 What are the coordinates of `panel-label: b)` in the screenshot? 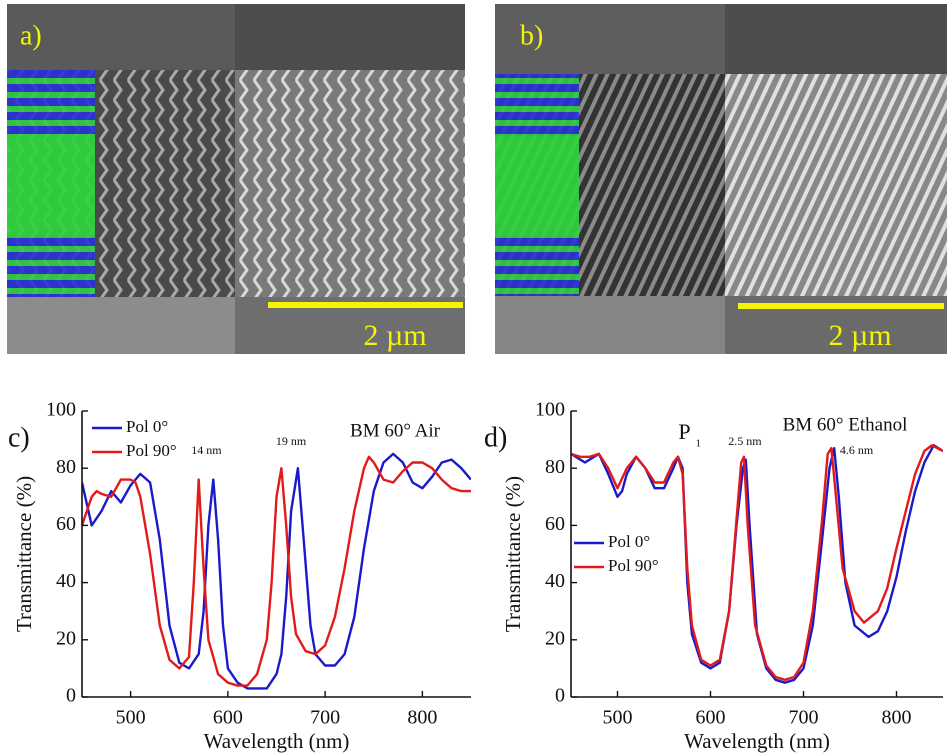 It's located at (531, 35).